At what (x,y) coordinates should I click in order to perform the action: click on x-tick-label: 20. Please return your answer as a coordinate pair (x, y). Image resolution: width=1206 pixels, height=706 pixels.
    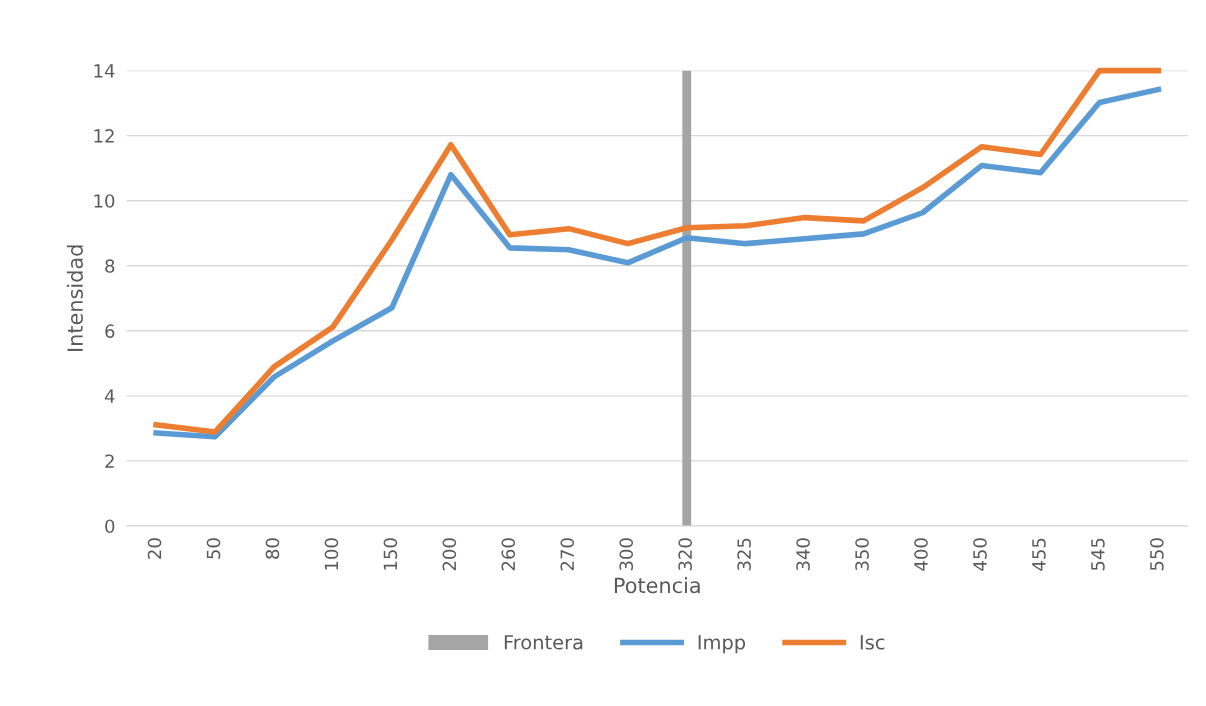
    Looking at the image, I should click on (154, 548).